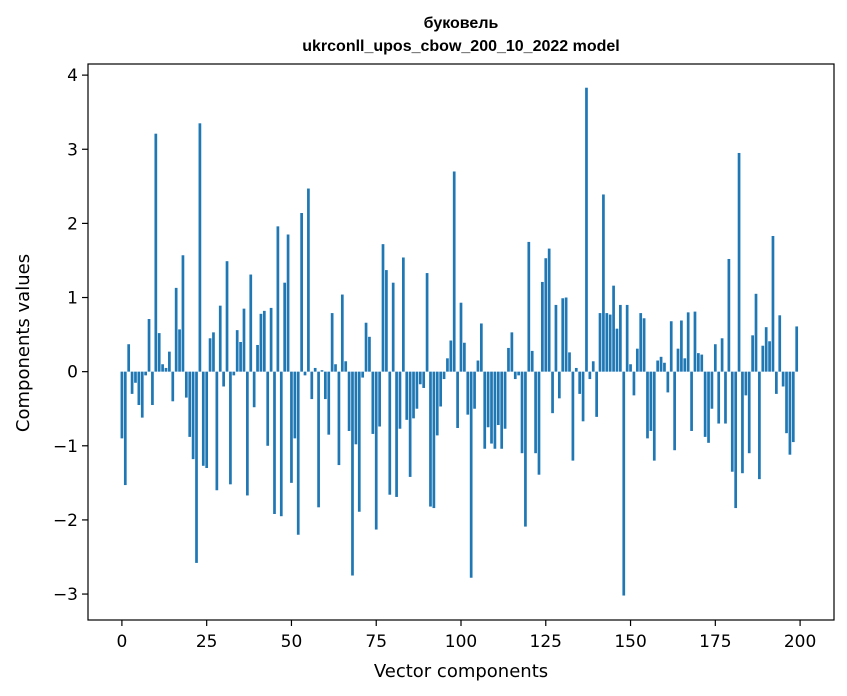  I want to click on y-tick-label: 4, so click(72, 76).